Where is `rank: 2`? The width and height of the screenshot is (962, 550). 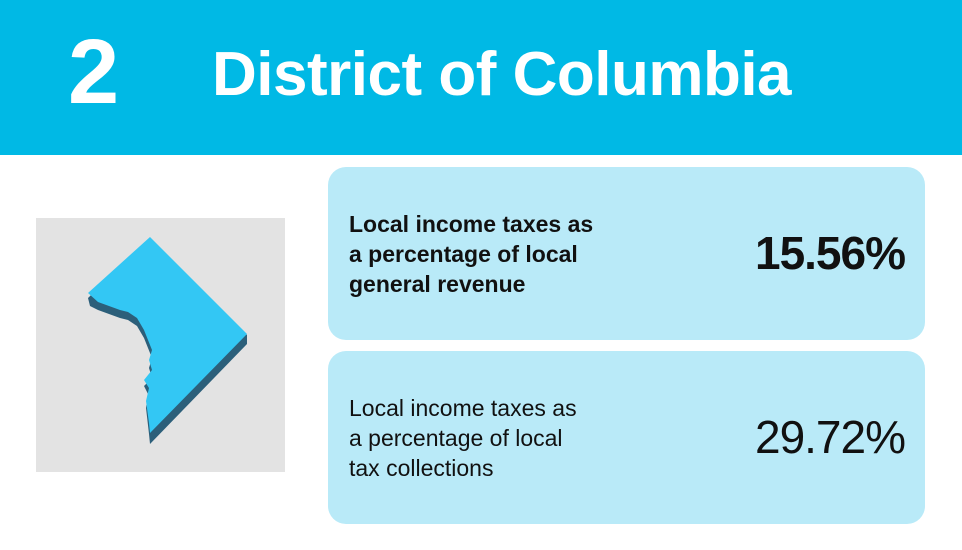
rank: 2 is located at coordinates (94, 72).